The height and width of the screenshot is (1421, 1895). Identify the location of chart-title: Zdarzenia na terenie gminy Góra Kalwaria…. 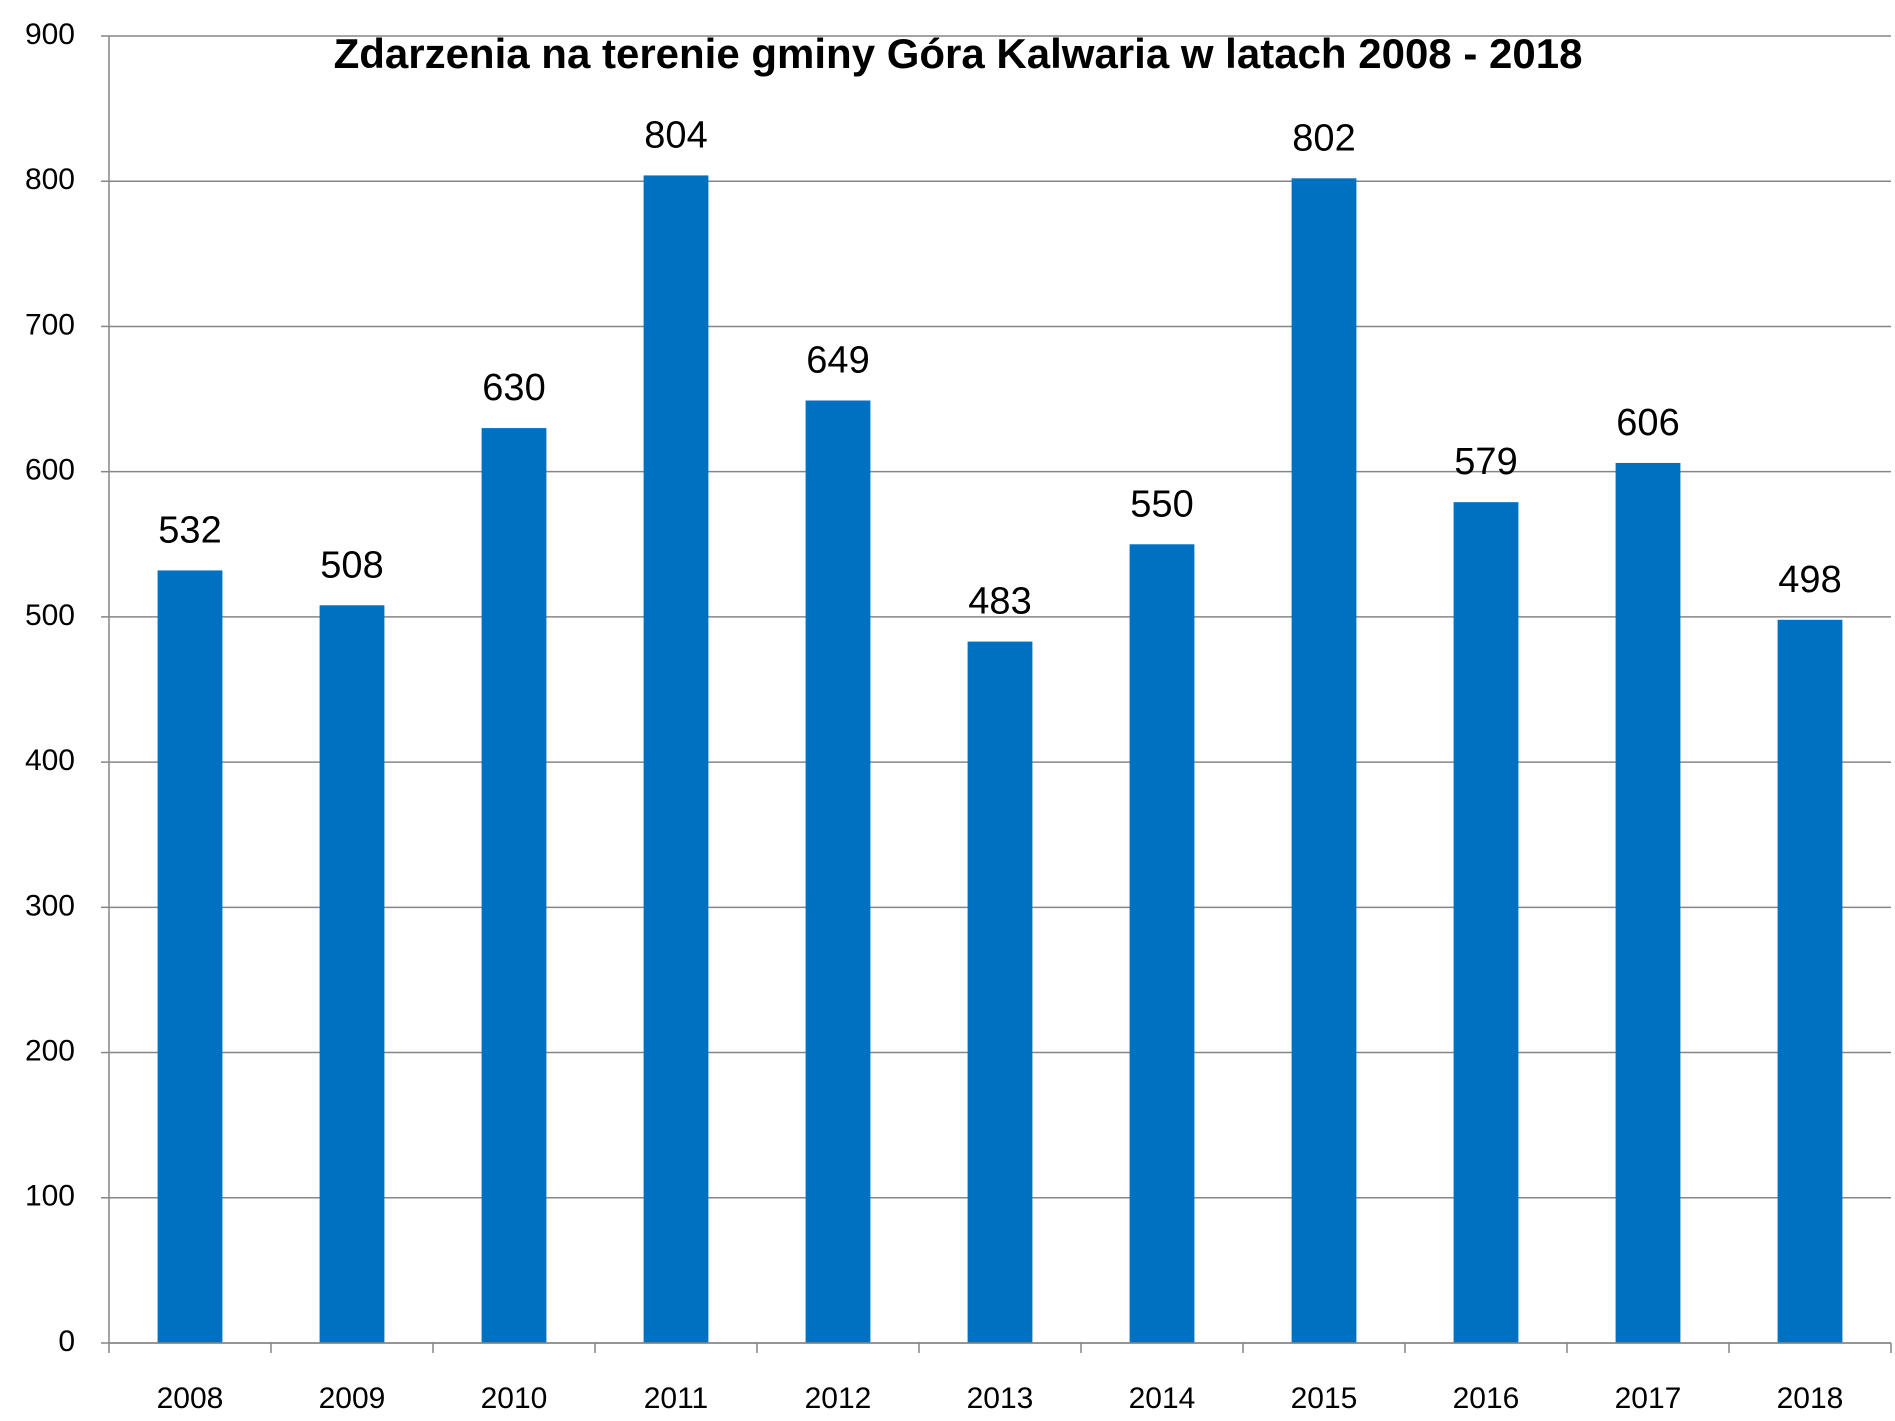
(958, 53).